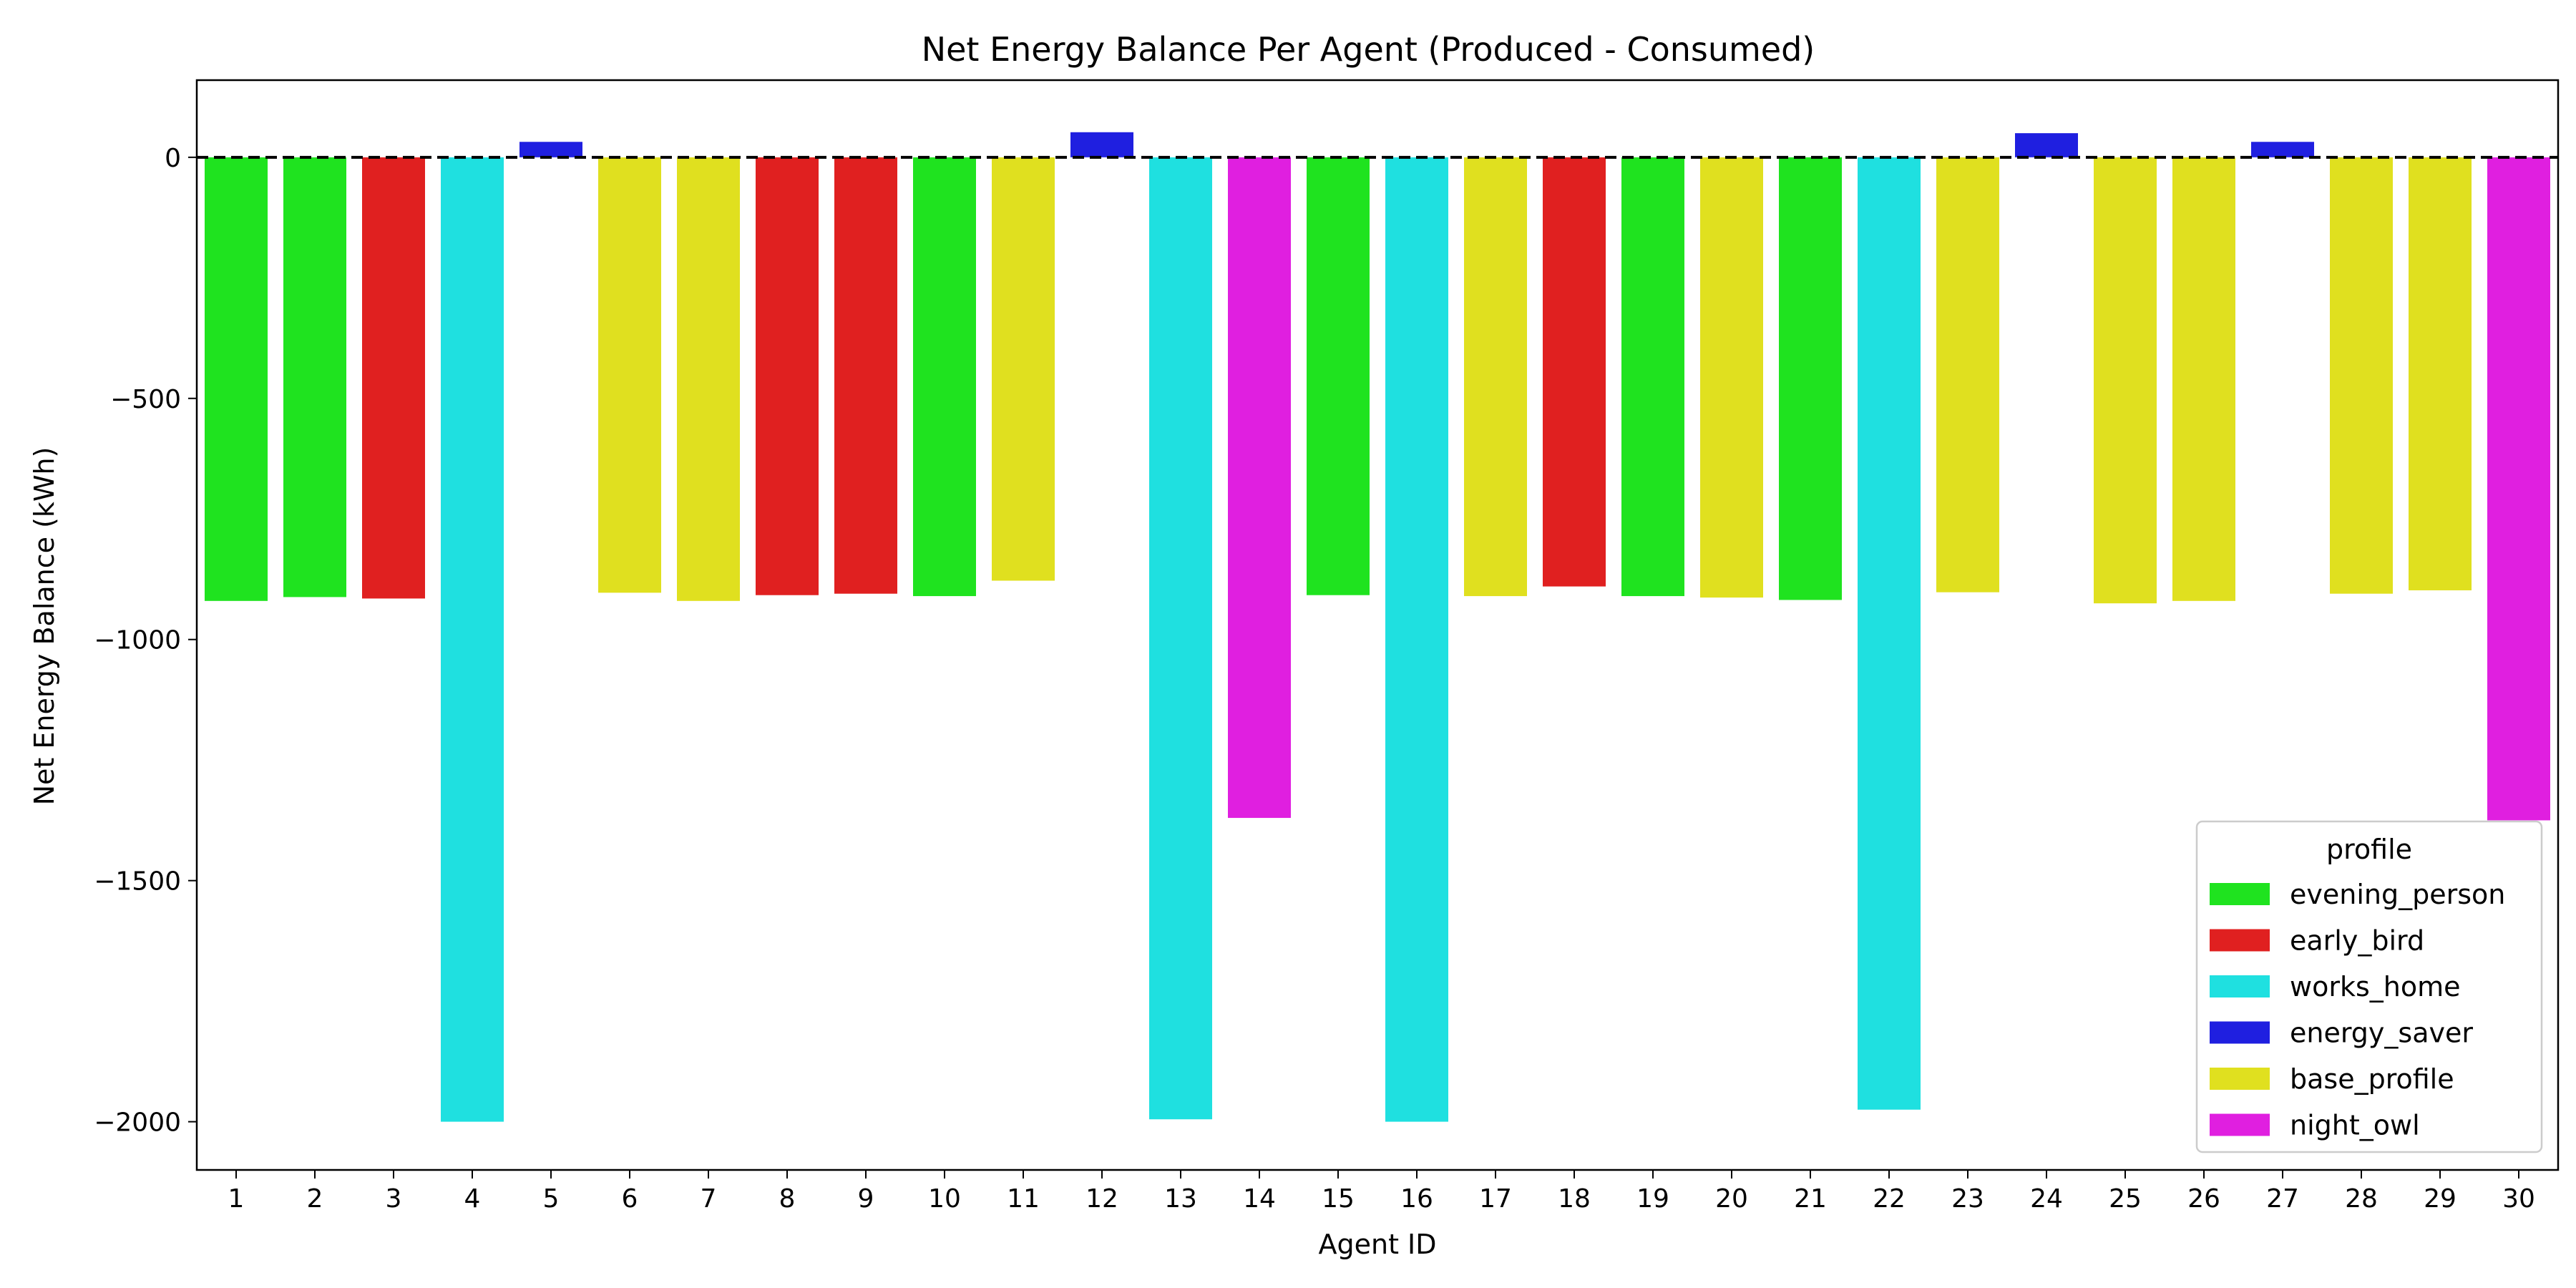 The width and height of the screenshot is (2576, 1288). Describe the element at coordinates (2240, 894) in the screenshot. I see `legend-swatch-evening-person` at that location.